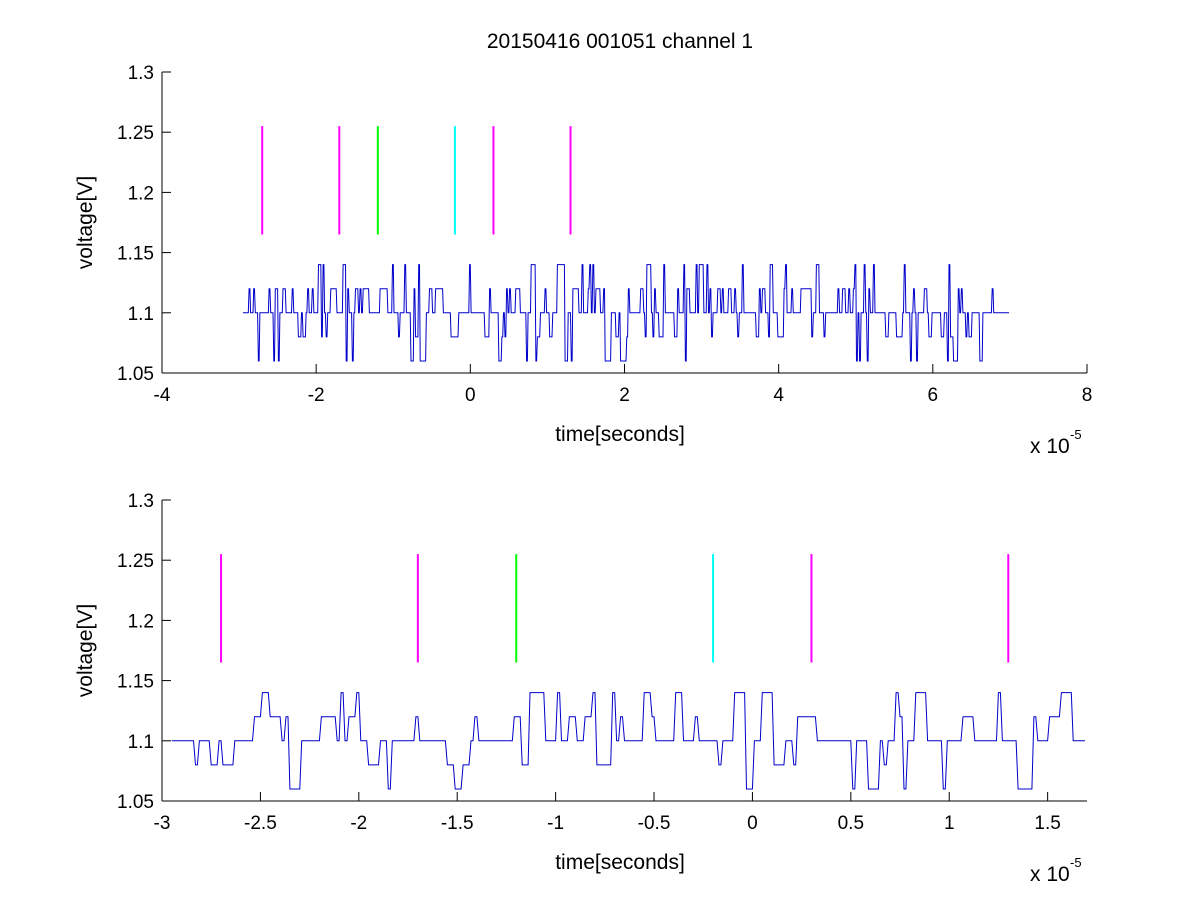  I want to click on x-tick-label: 1.5, so click(1047, 823).